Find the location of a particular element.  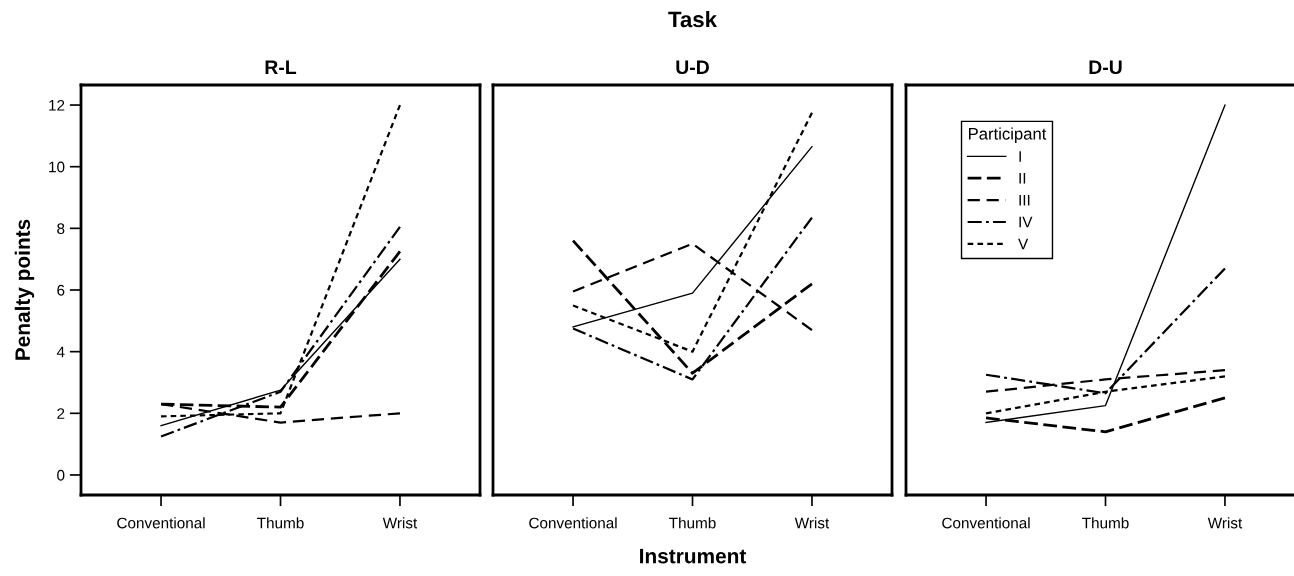

legend-label: II is located at coordinates (1022, 178).